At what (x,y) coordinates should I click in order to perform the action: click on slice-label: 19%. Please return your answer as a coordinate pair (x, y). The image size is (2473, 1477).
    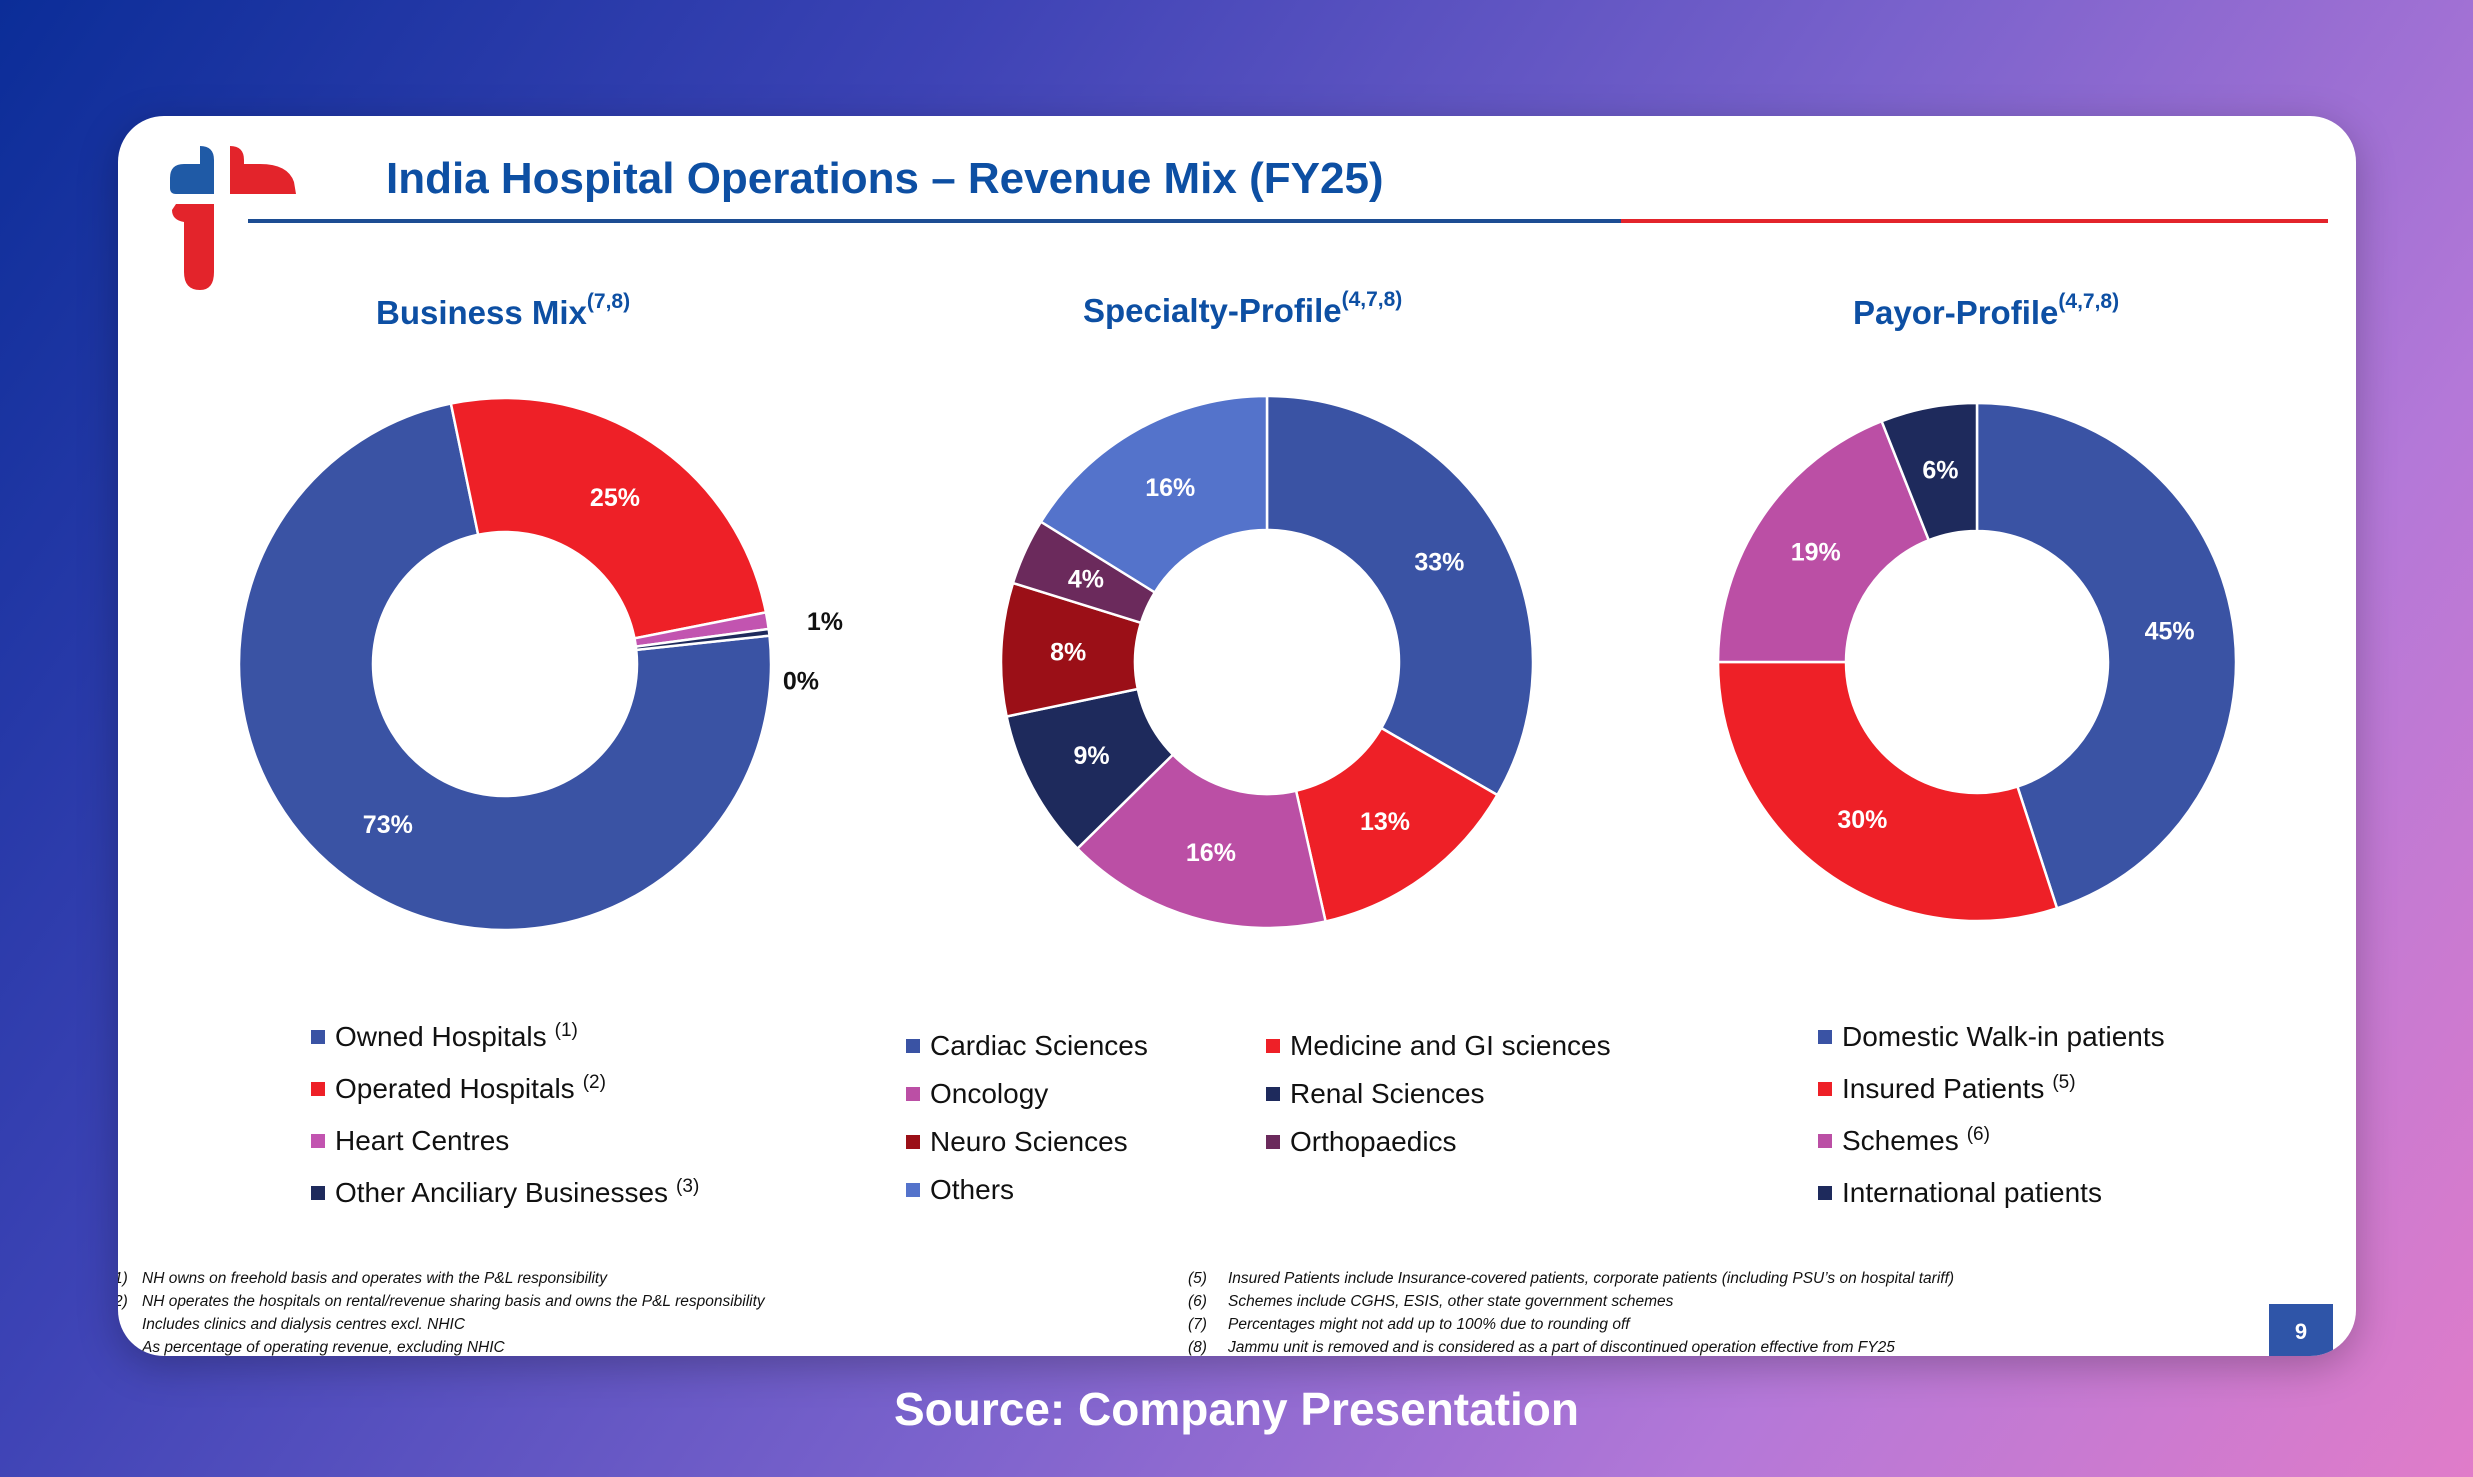
    Looking at the image, I should click on (1816, 552).